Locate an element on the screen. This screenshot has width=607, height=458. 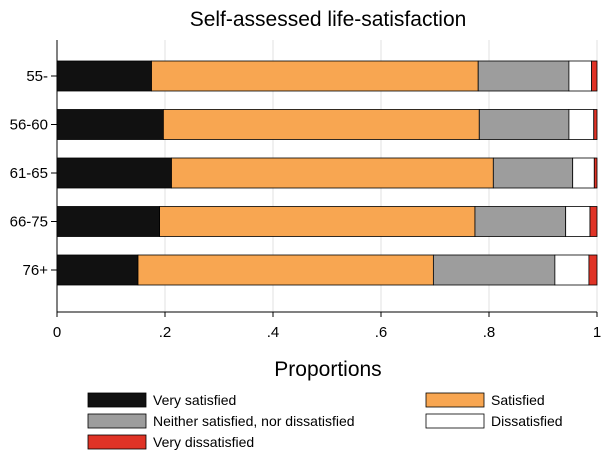
x-axis-label: Proportions is located at coordinates (327, 369).